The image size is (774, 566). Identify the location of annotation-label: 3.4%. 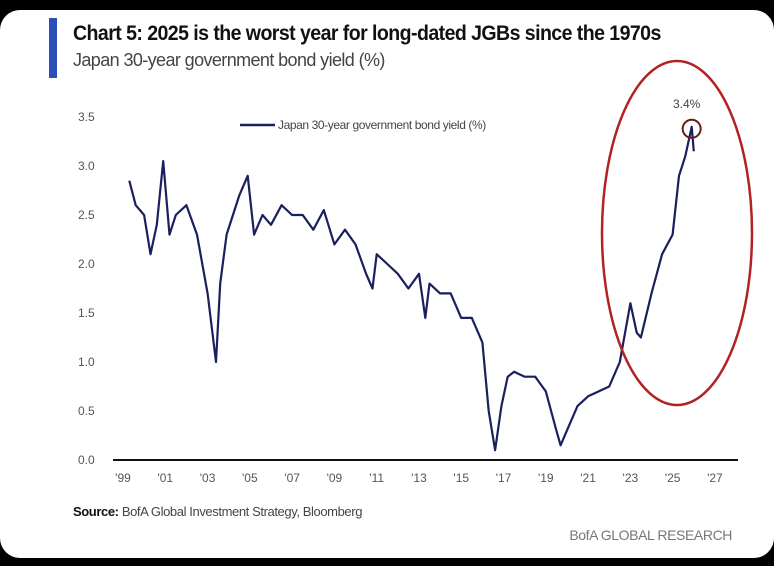
(687, 104).